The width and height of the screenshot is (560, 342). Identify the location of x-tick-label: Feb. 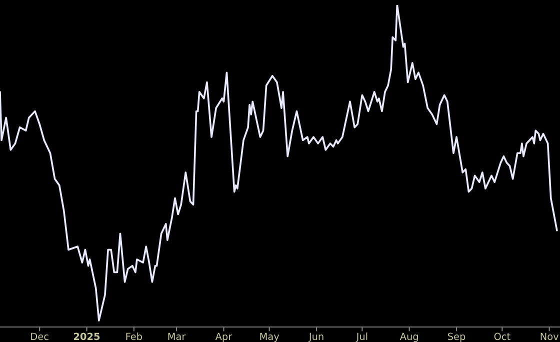
(134, 336).